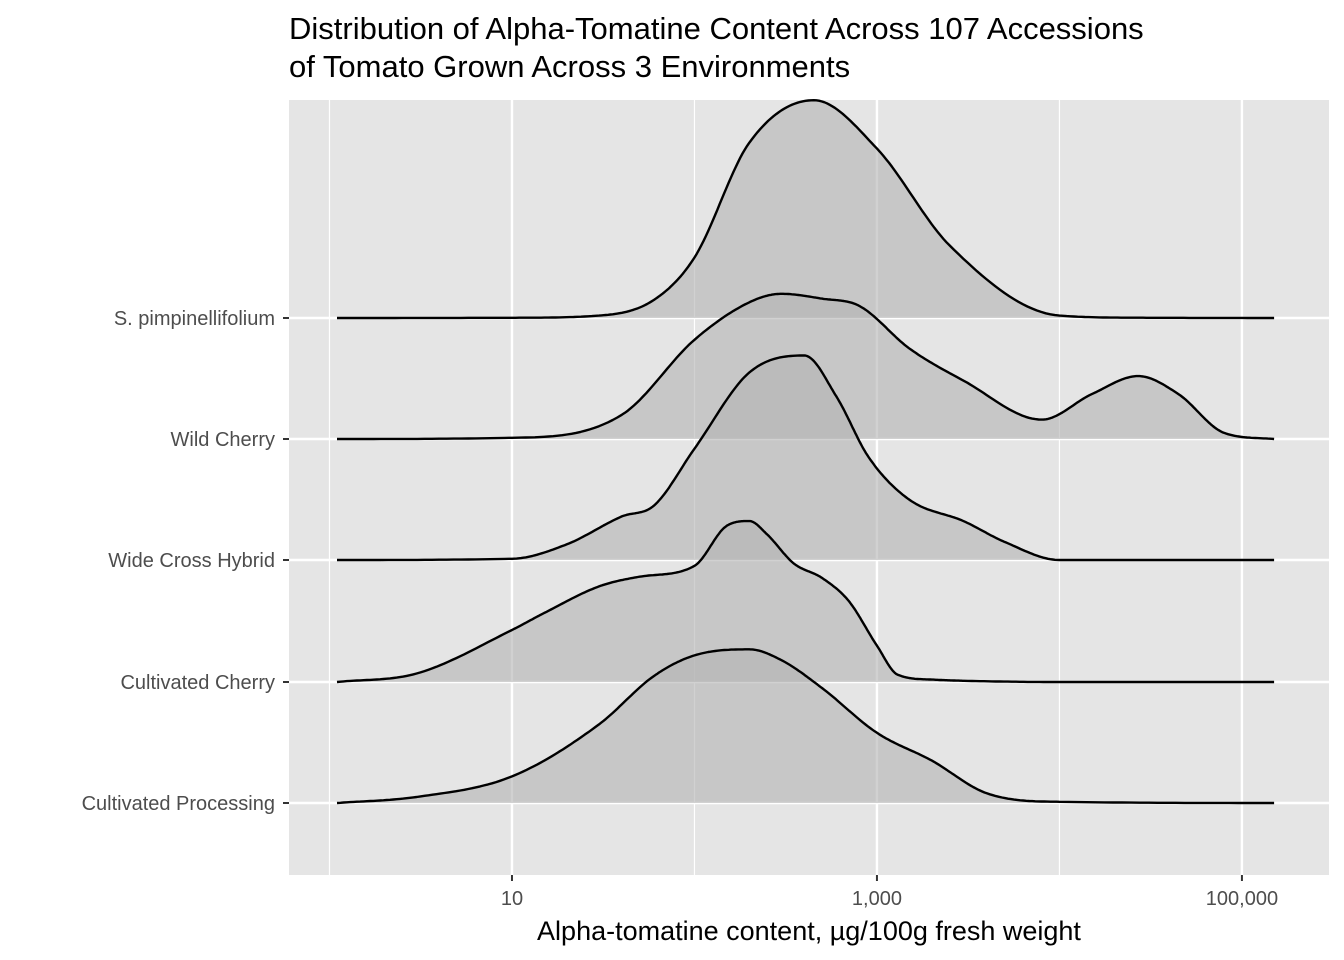  Describe the element at coordinates (570, 66) in the screenshot. I see `chart-title-line-2: of Tomato Grown Across 3 Environments` at that location.